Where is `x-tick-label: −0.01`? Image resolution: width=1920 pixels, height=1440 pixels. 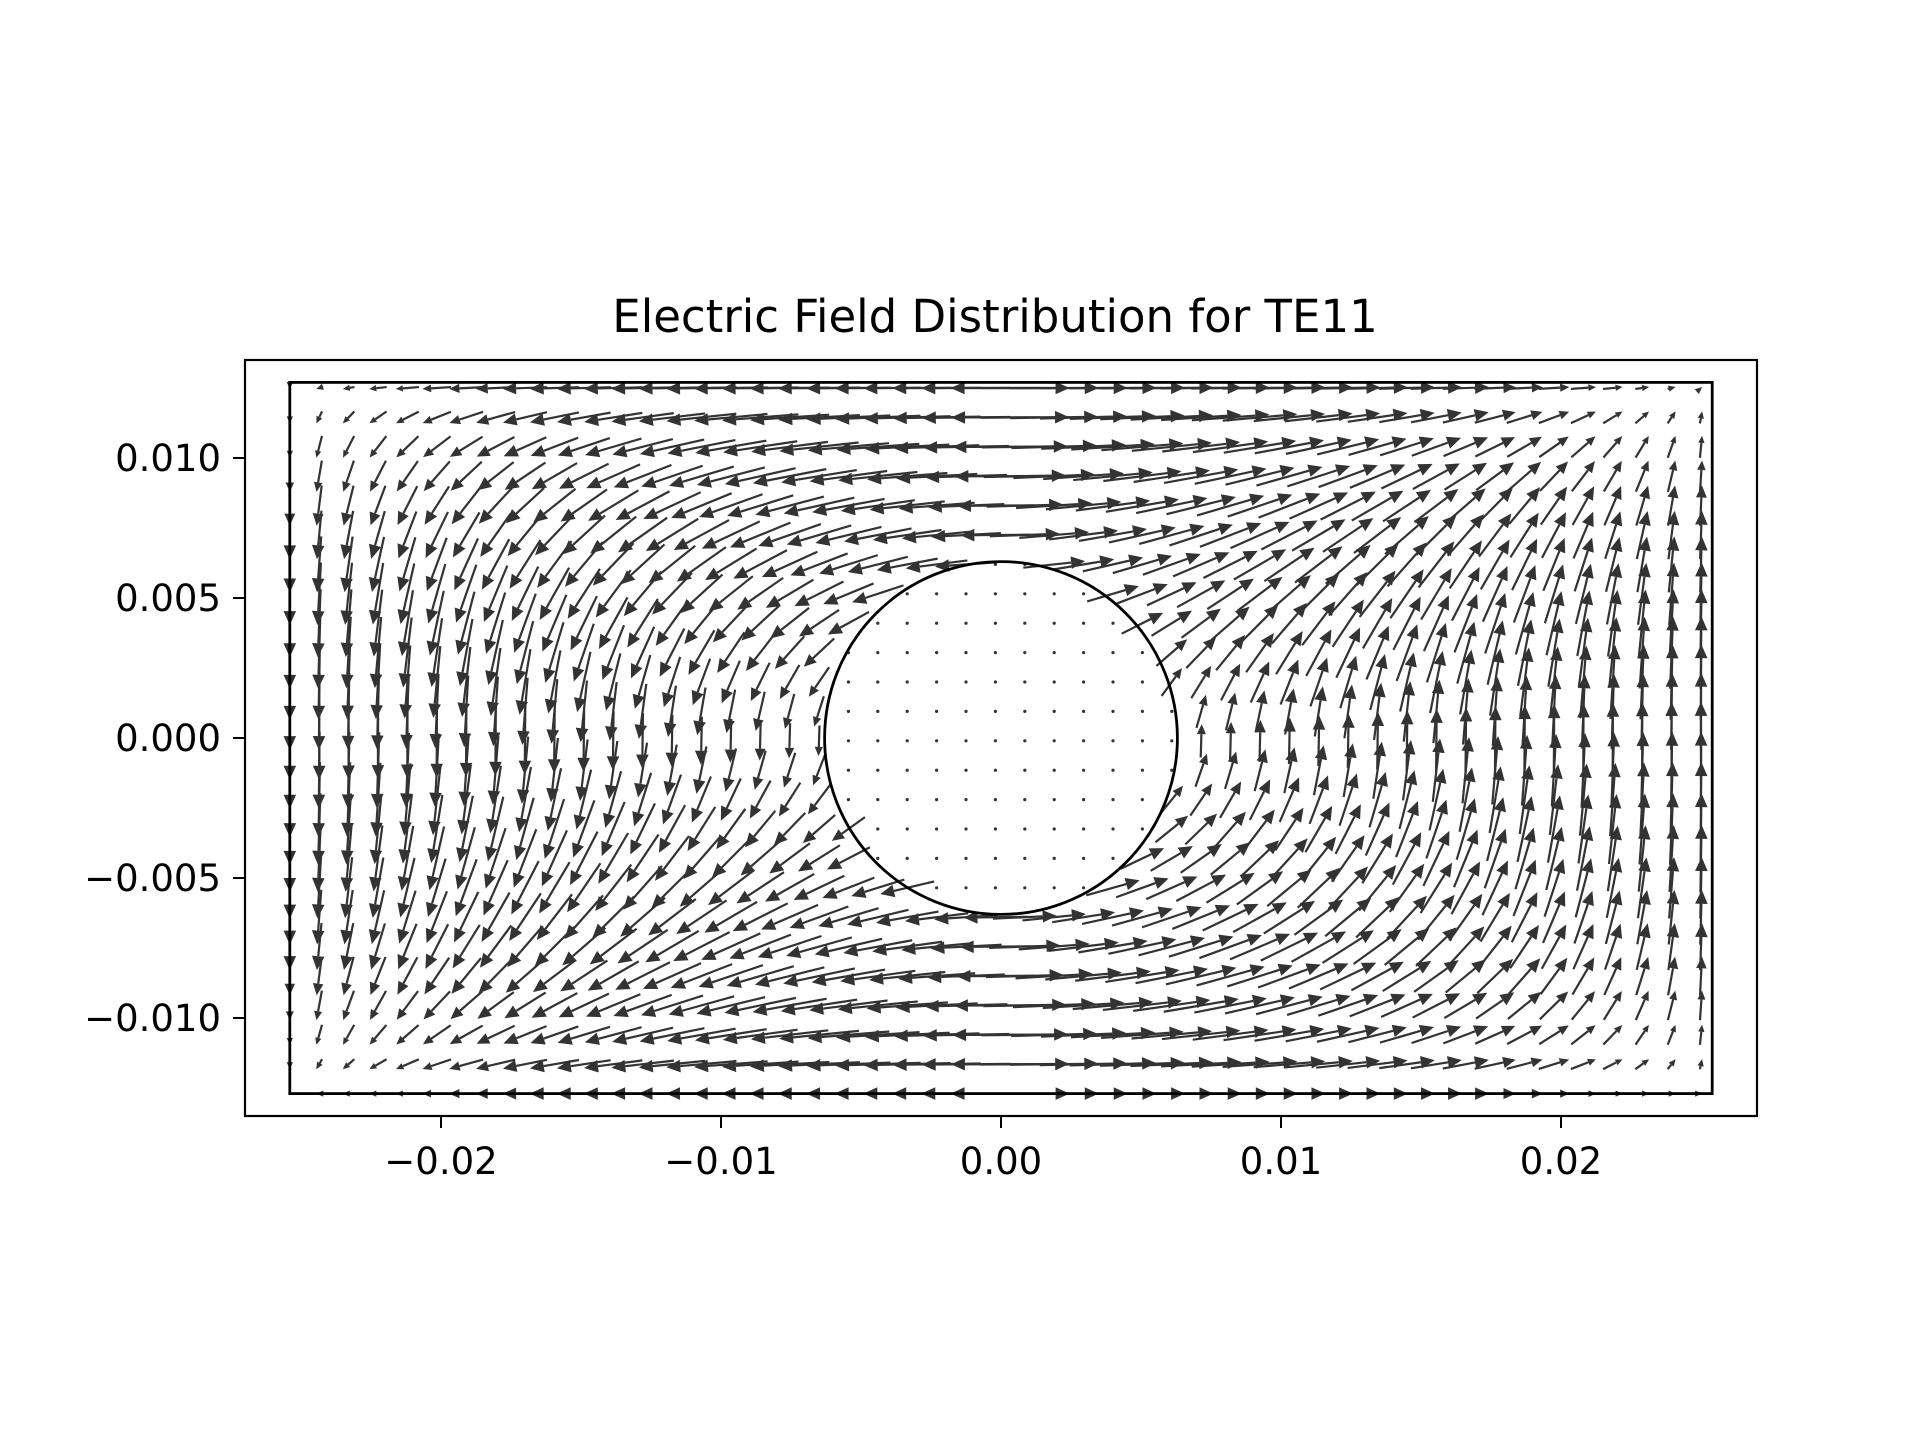
x-tick-label: −0.01 is located at coordinates (720, 1161).